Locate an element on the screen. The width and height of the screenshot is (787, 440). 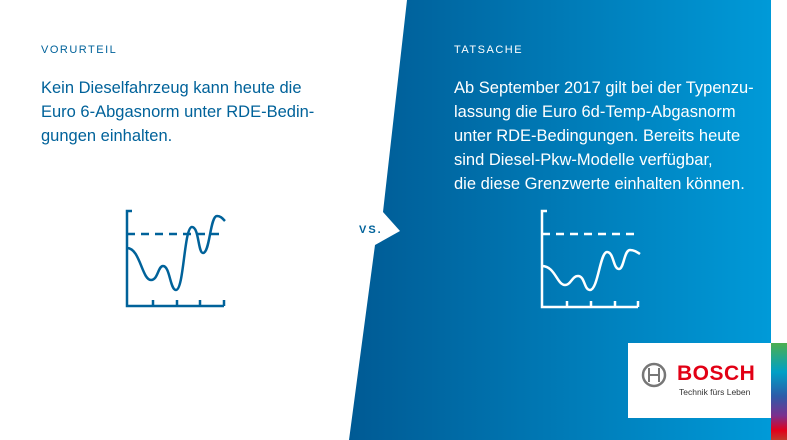
bosch-armature-icon is located at coordinates (654, 375).